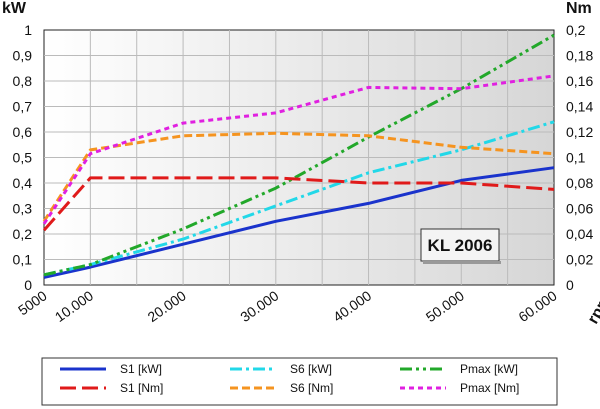  What do you see at coordinates (576, 158) in the screenshot?
I see `right-tick-label: 0,1` at bounding box center [576, 158].